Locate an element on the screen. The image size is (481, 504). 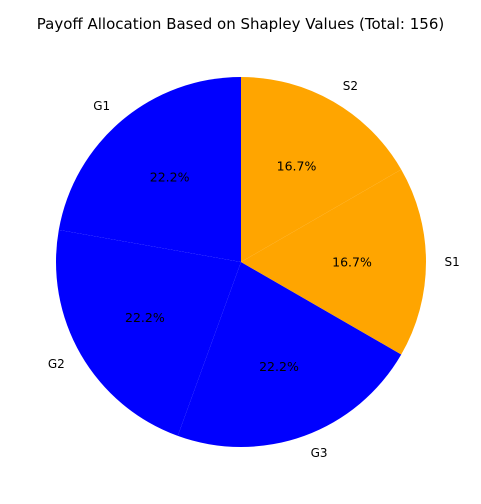
pie-slice-s2 is located at coordinates (321, 169).